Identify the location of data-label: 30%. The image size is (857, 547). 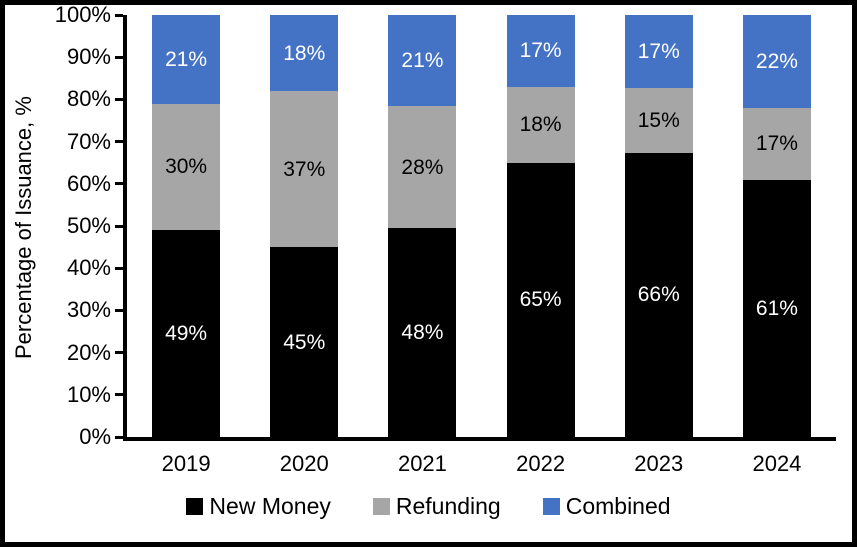
(186, 167).